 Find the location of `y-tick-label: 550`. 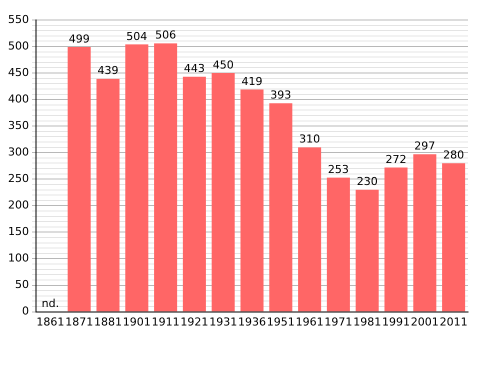

y-tick-label: 550 is located at coordinates (18, 19).